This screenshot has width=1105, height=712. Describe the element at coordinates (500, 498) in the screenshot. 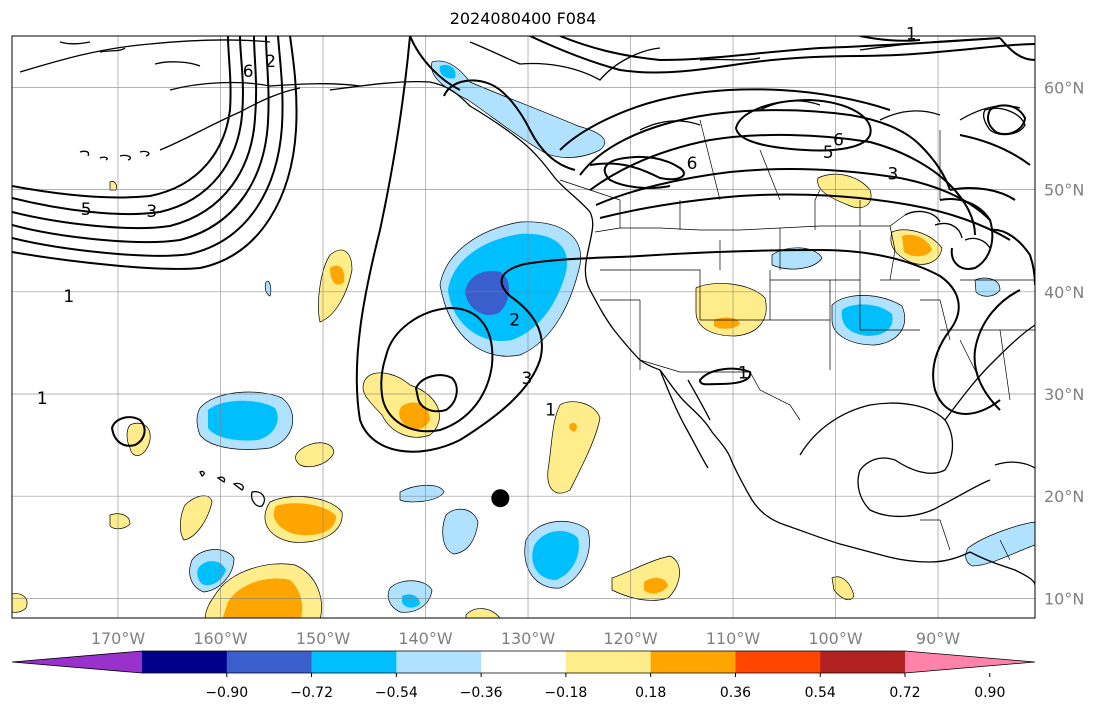

I see `storm-position-marker` at that location.